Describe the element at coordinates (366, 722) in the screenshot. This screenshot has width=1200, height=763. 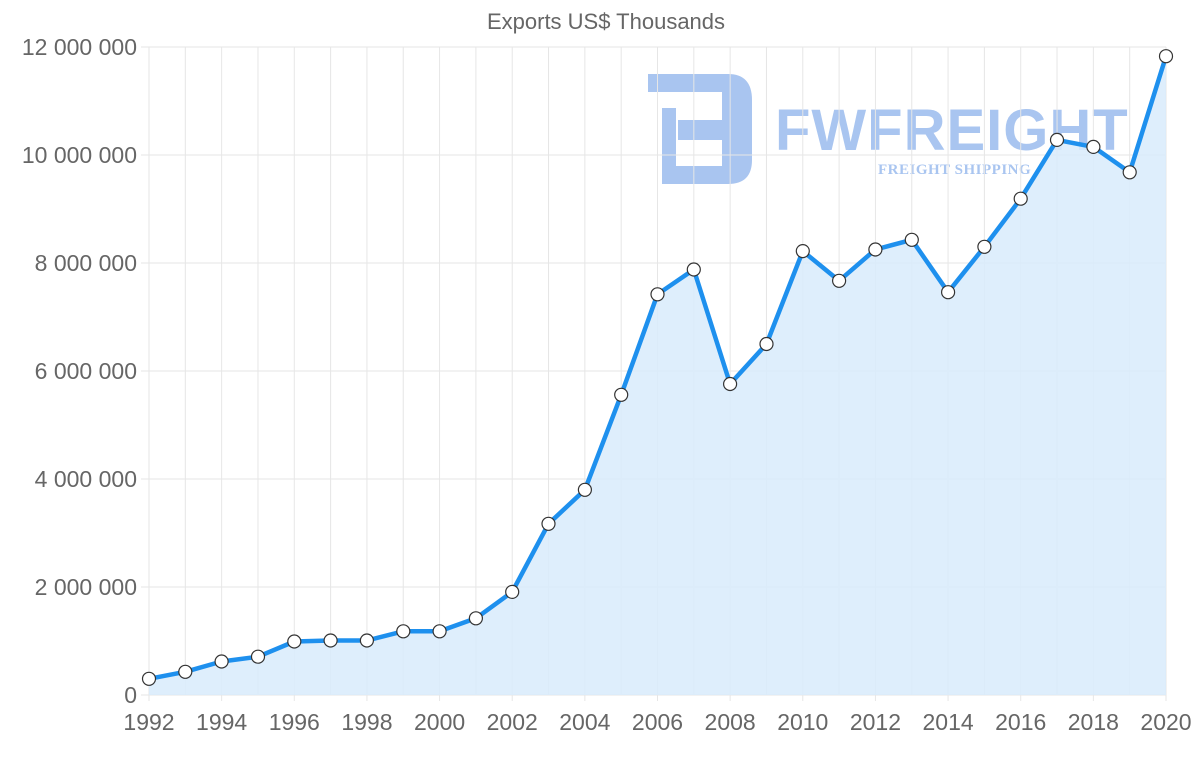
I see `x-tick-label: 1998` at that location.